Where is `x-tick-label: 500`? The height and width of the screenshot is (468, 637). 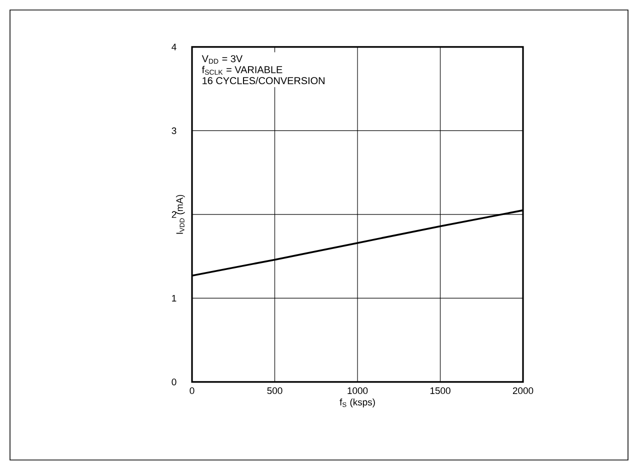 x-tick-label: 500 is located at coordinates (274, 390).